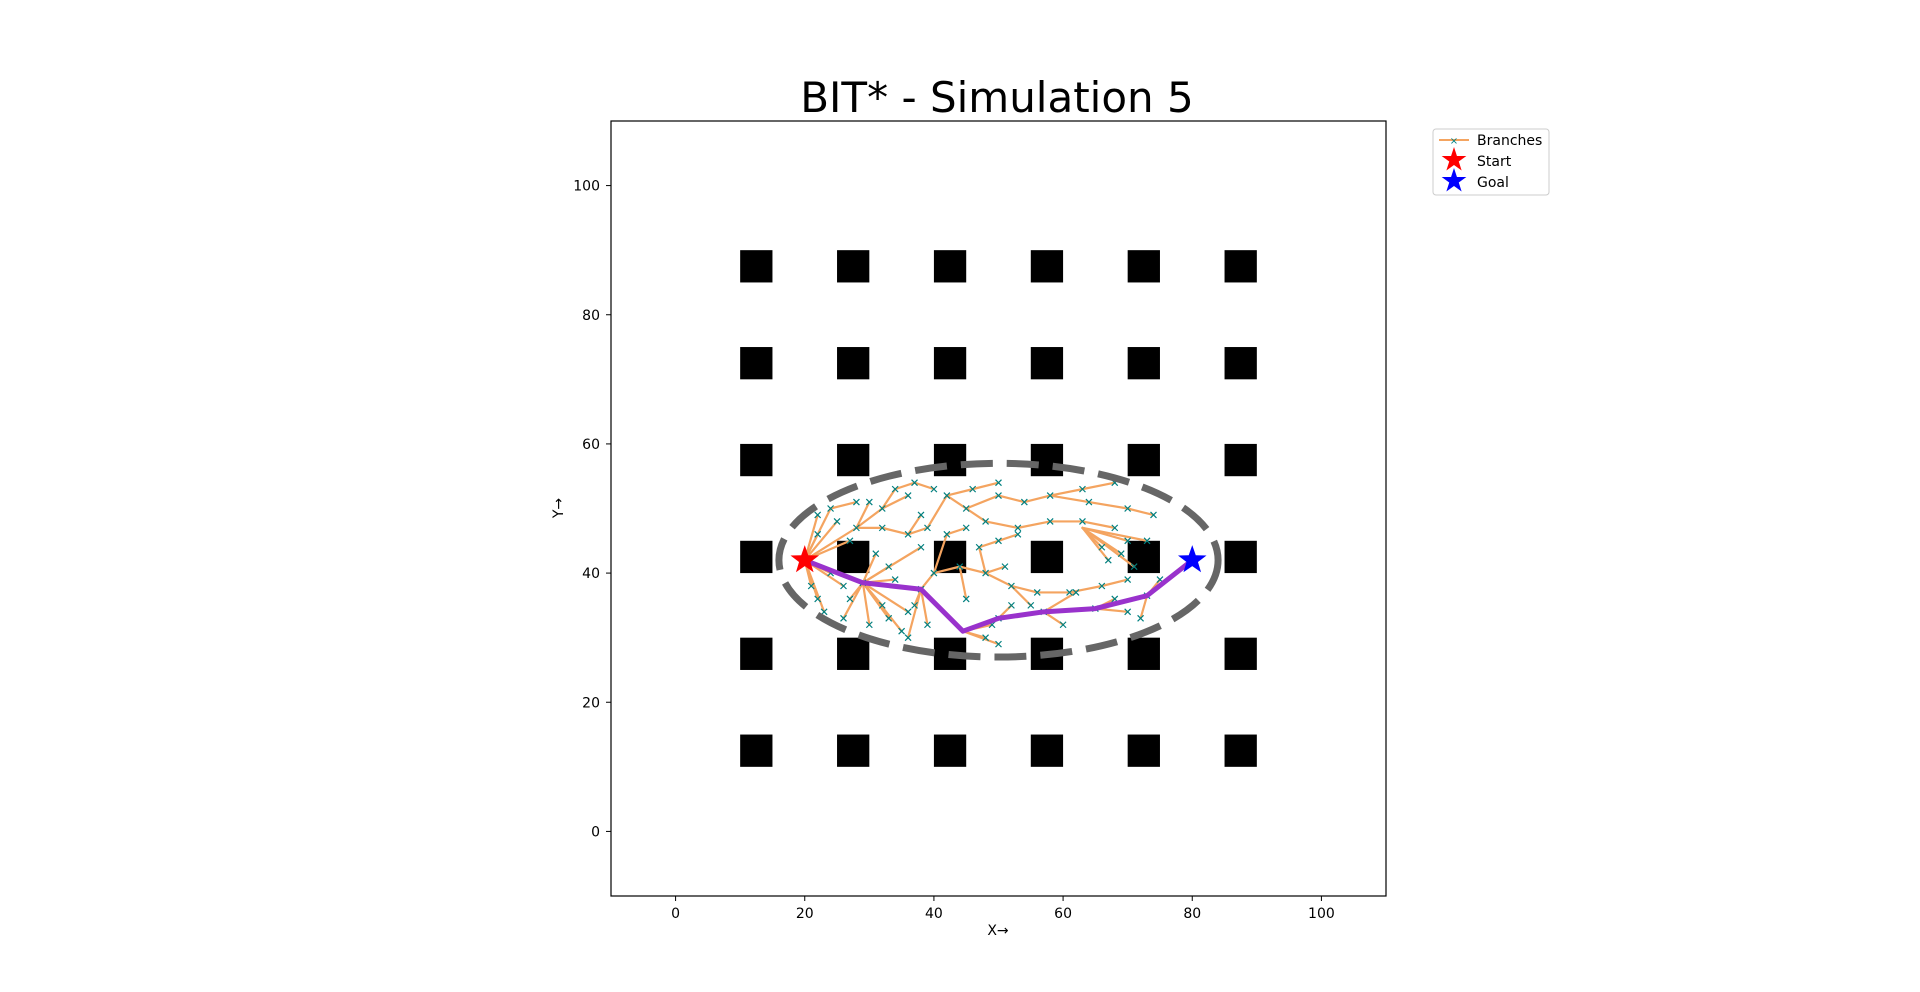  I want to click on y-tick-label: 20, so click(591, 703).